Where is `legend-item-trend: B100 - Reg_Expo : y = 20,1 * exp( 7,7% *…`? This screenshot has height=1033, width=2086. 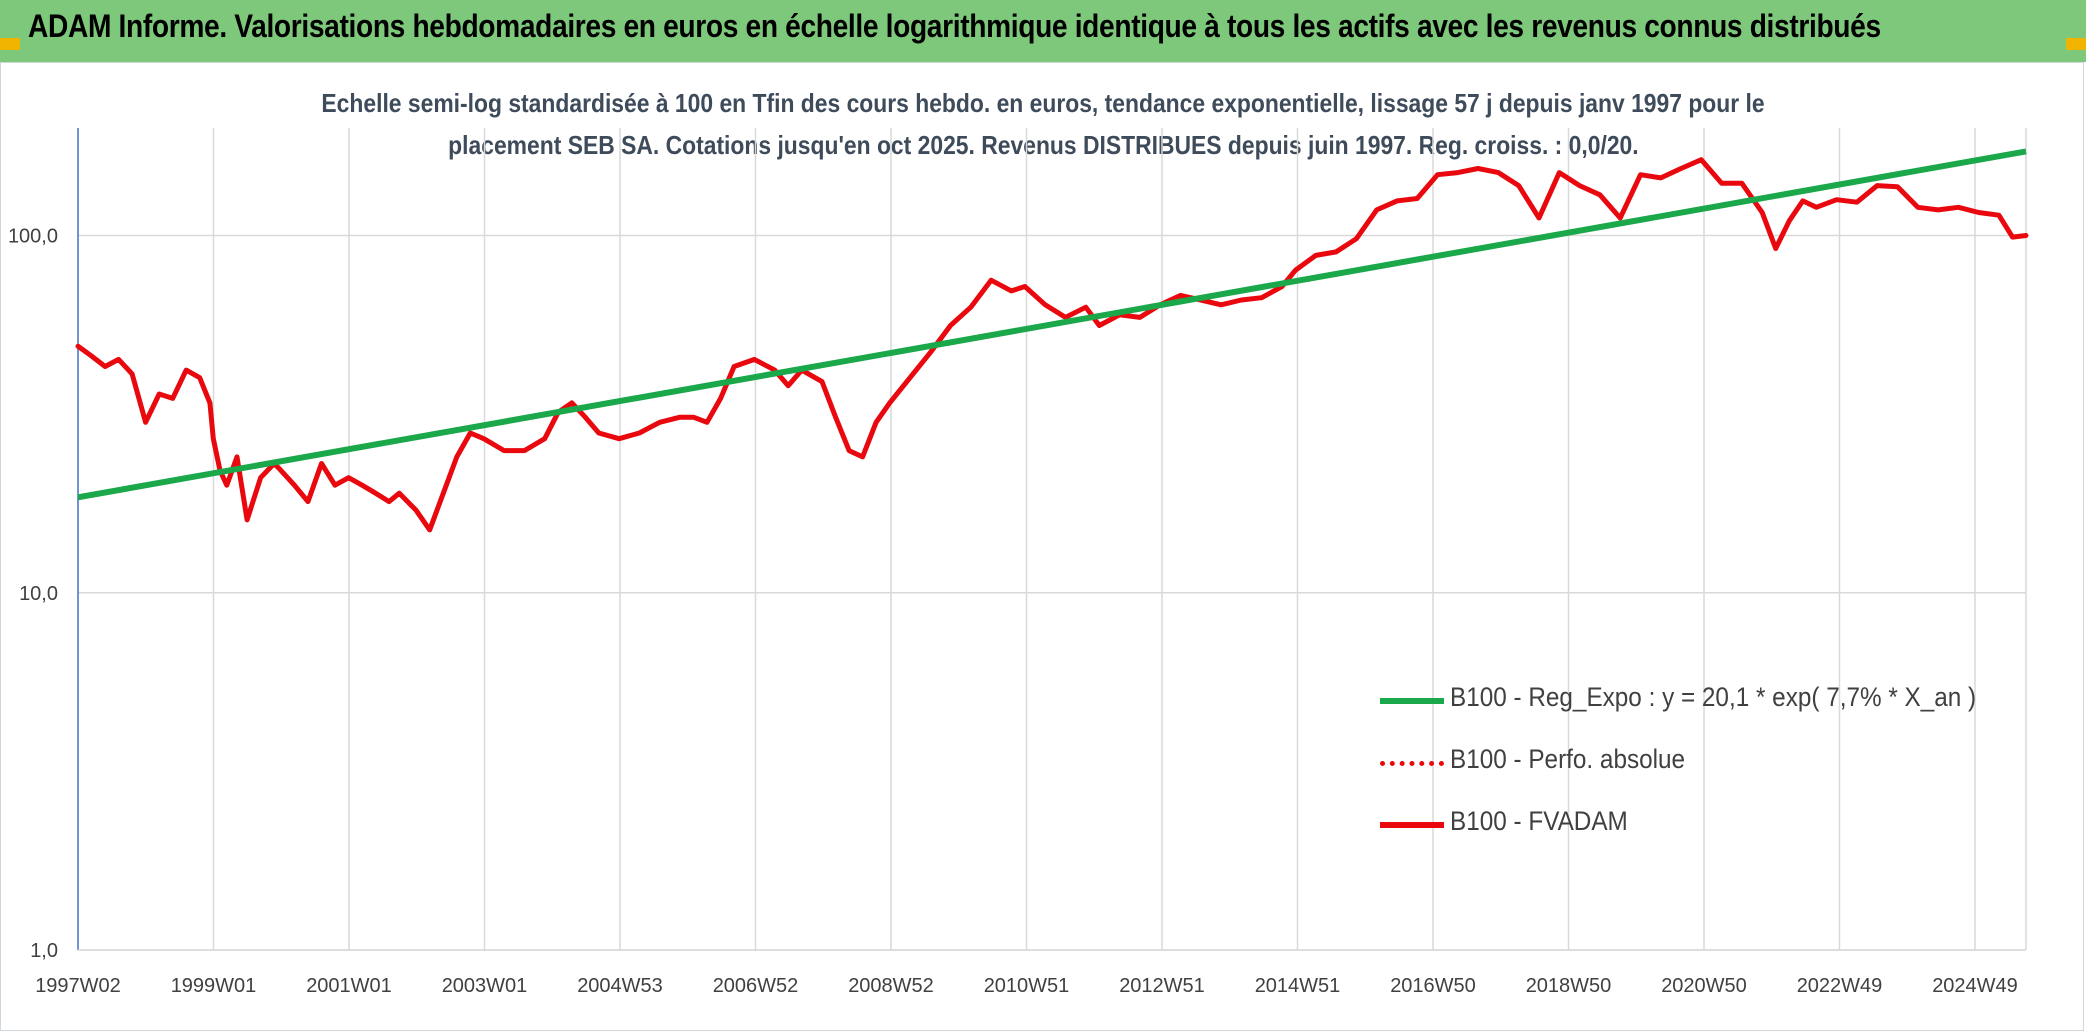
legend-item-trend: B100 - Reg_Expo : y = 20,1 * exp( 7,7% *… is located at coordinates (1700, 702).